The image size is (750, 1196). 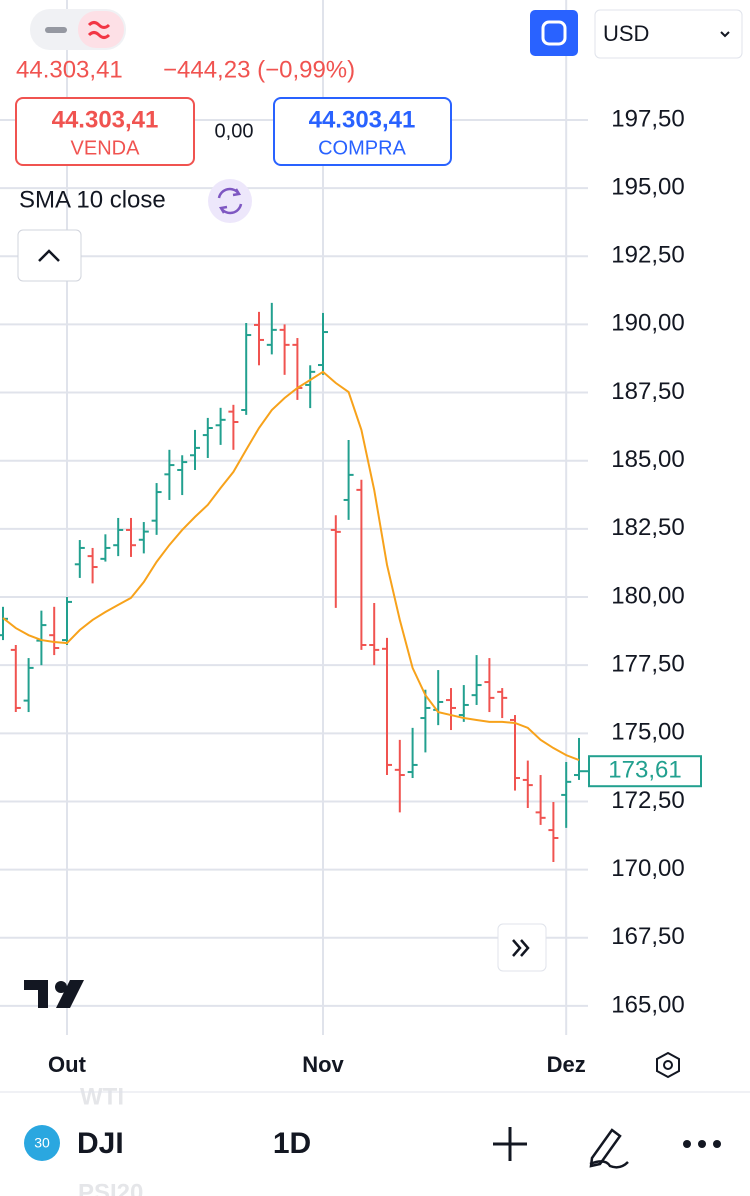 What do you see at coordinates (234, 131) in the screenshot?
I see `spread: 0,00` at bounding box center [234, 131].